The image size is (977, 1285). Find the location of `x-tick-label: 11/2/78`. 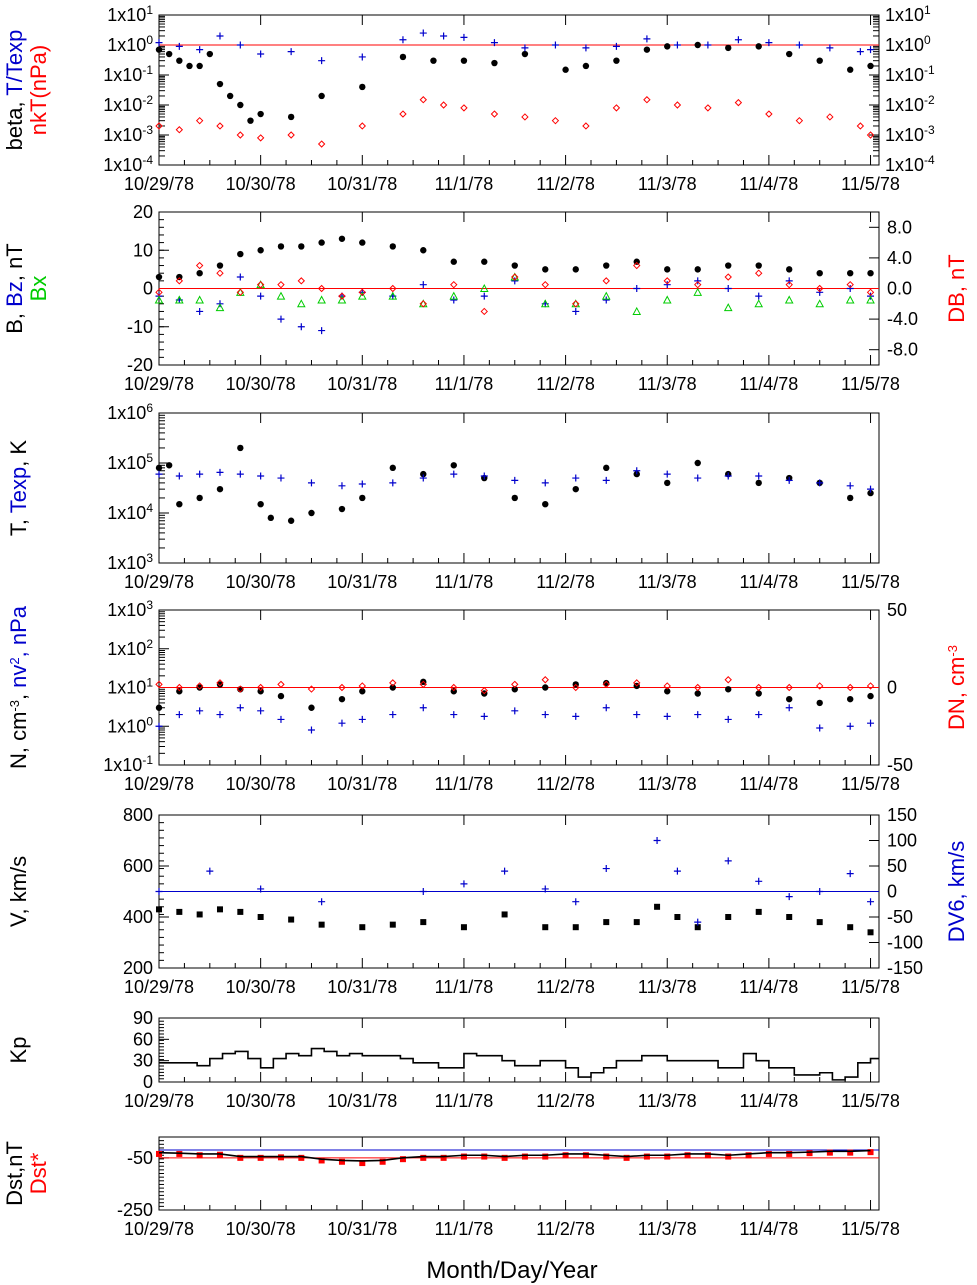

x-tick-label: 11/2/78 is located at coordinates (565, 784).